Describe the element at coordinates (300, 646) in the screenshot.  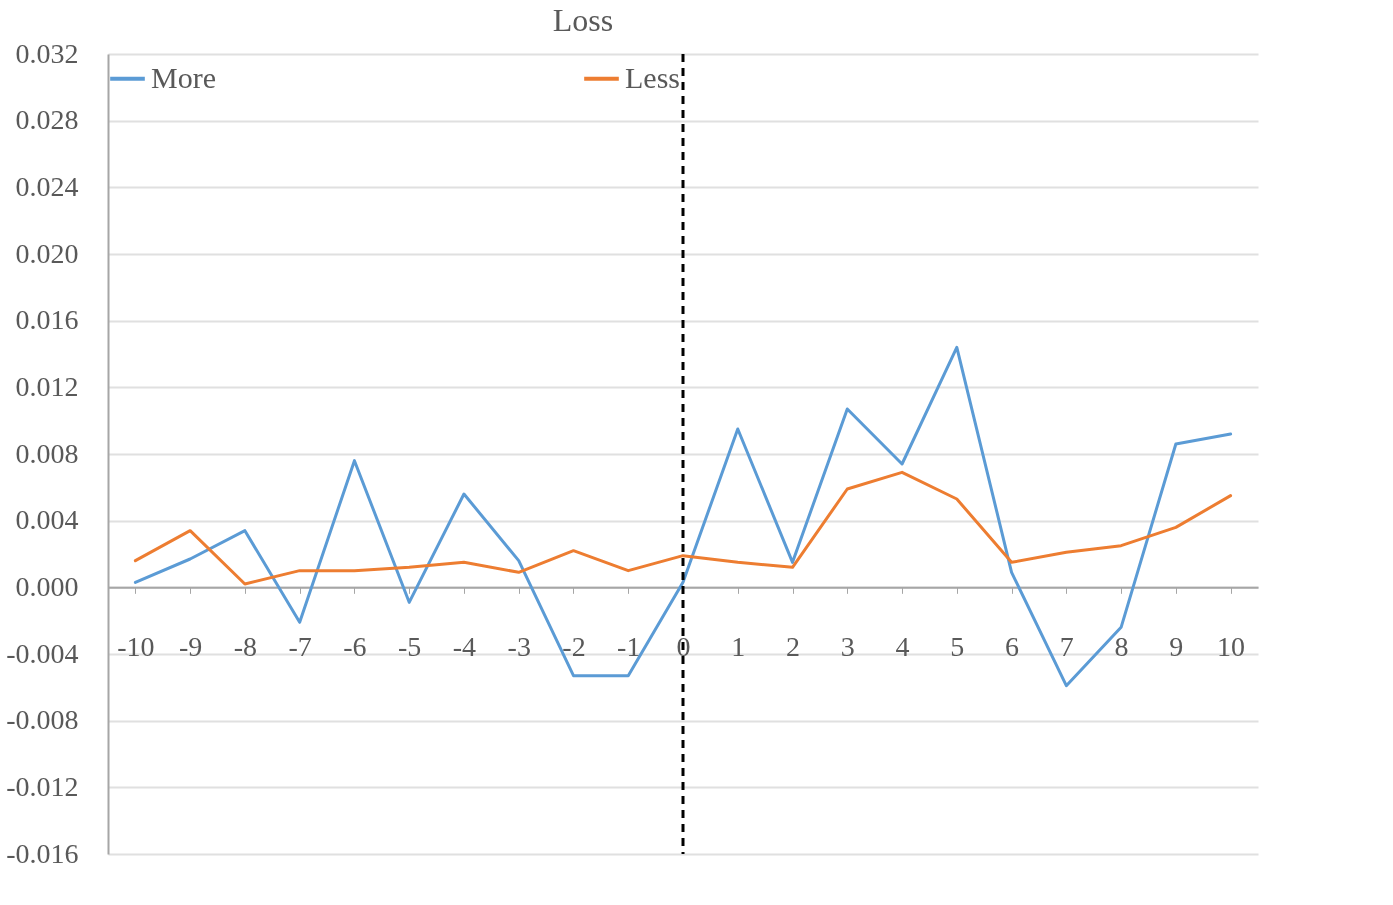
I see `x-tick-label: -7` at that location.